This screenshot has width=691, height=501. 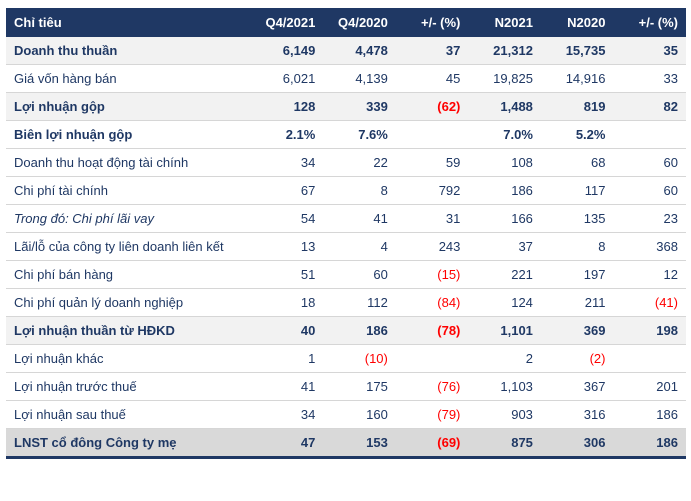 I want to click on row-label: Lợi nhuận thuần từ HĐKD, so click(x=128, y=330).